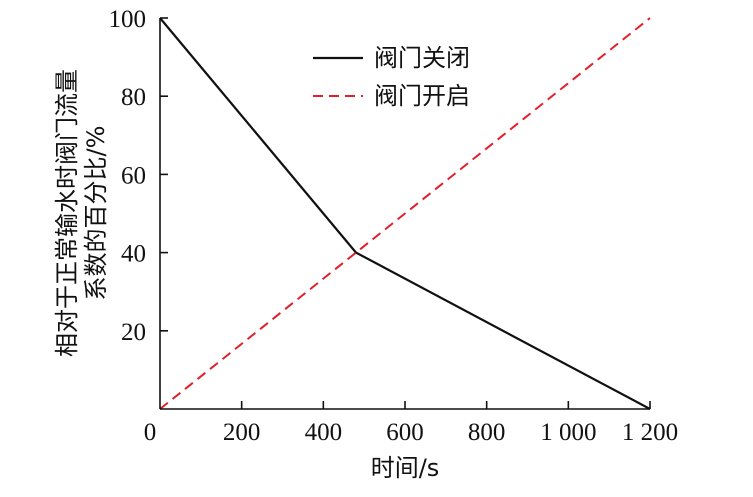 The width and height of the screenshot is (753, 497). I want to click on x-tick-label: 200, so click(242, 432).